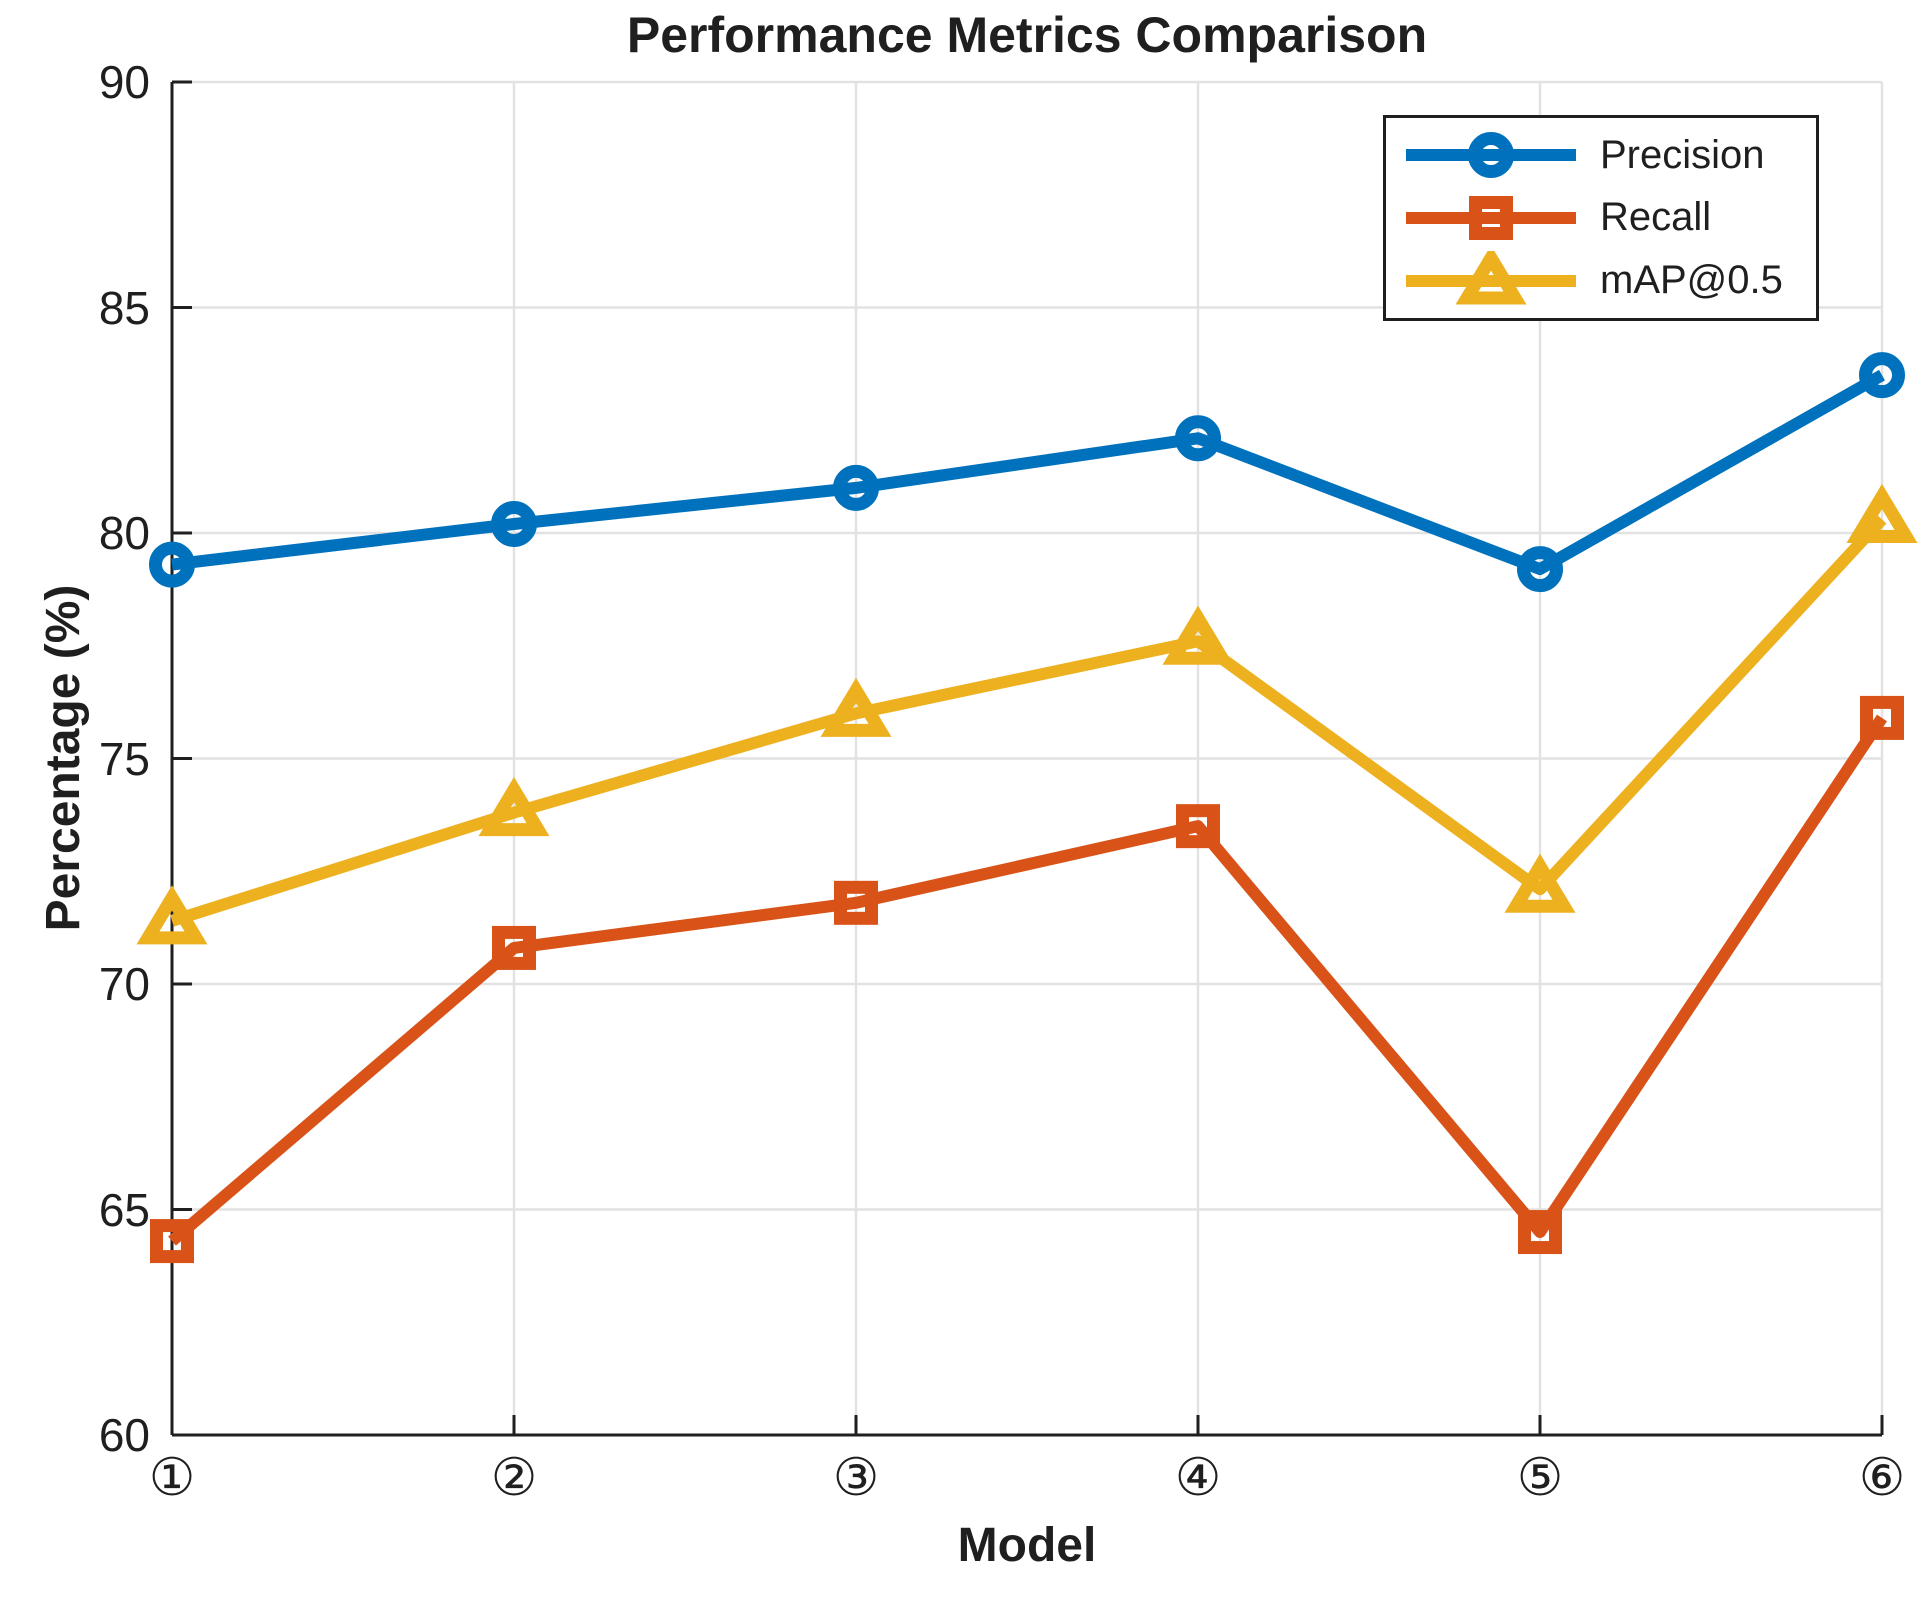 Image resolution: width=1929 pixels, height=1602 pixels. Describe the element at coordinates (1882, 1478) in the screenshot. I see `x-tick-label: ⑥` at that location.